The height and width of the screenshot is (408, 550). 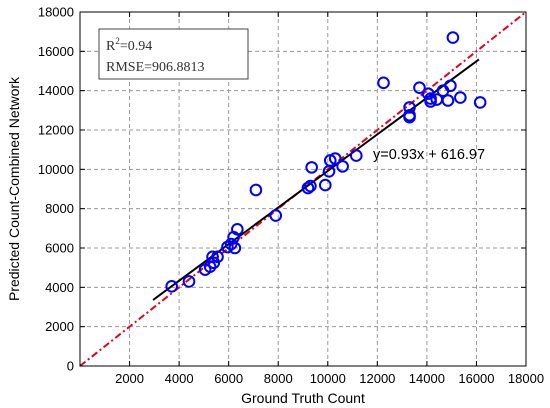 I want to click on r-squared-superscript: 2, so click(x=117, y=41).